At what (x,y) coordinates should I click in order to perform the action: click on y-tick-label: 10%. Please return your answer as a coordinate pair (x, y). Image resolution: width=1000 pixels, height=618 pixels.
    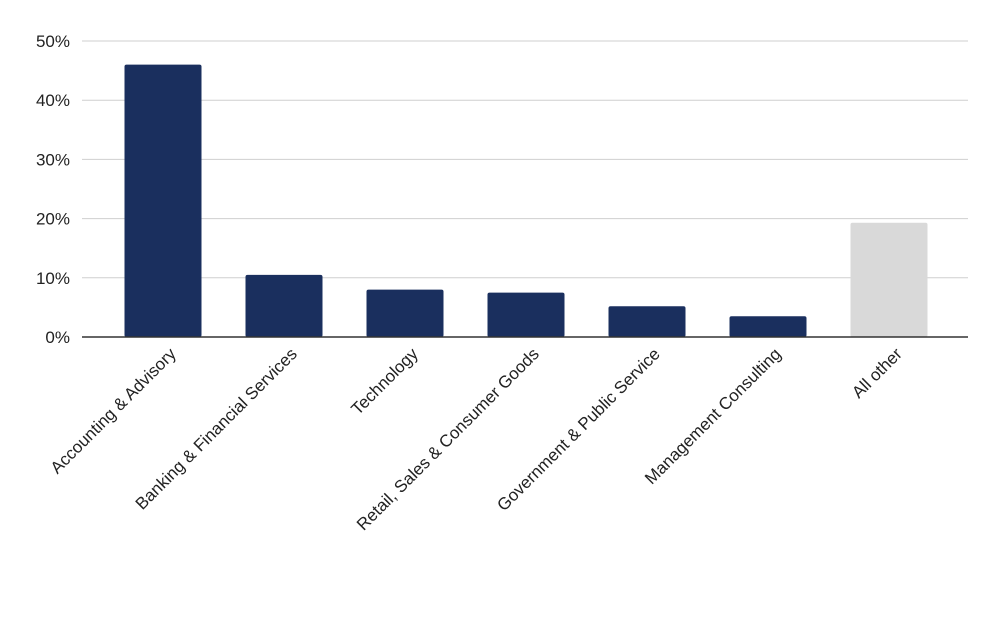
    Looking at the image, I should click on (53, 278).